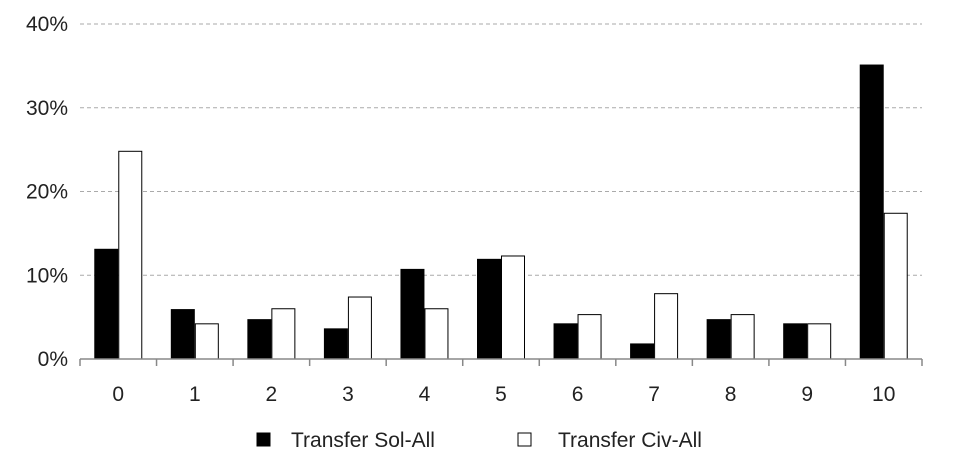 The width and height of the screenshot is (953, 463). I want to click on x-tick-label: 5, so click(501, 394).